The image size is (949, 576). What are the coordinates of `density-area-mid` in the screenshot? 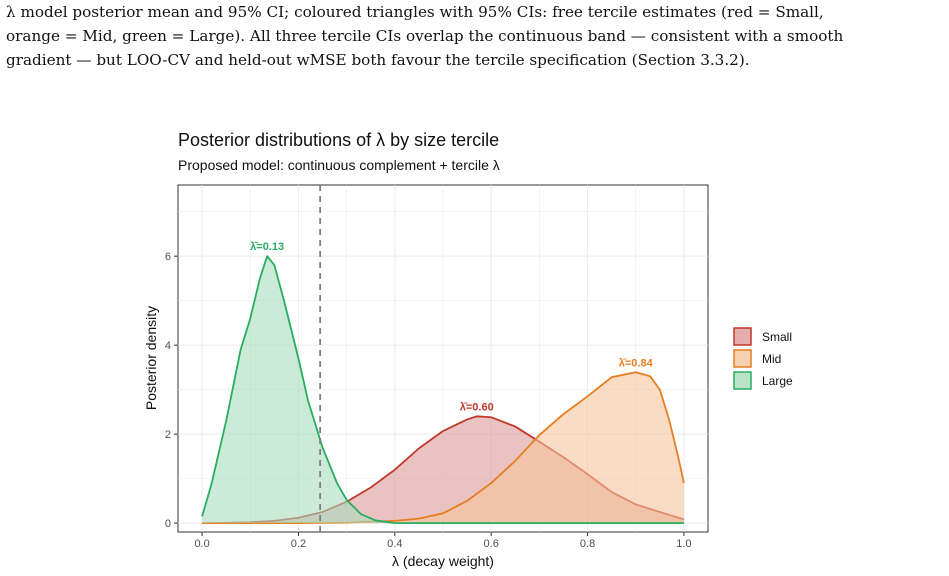 It's located at (443, 448).